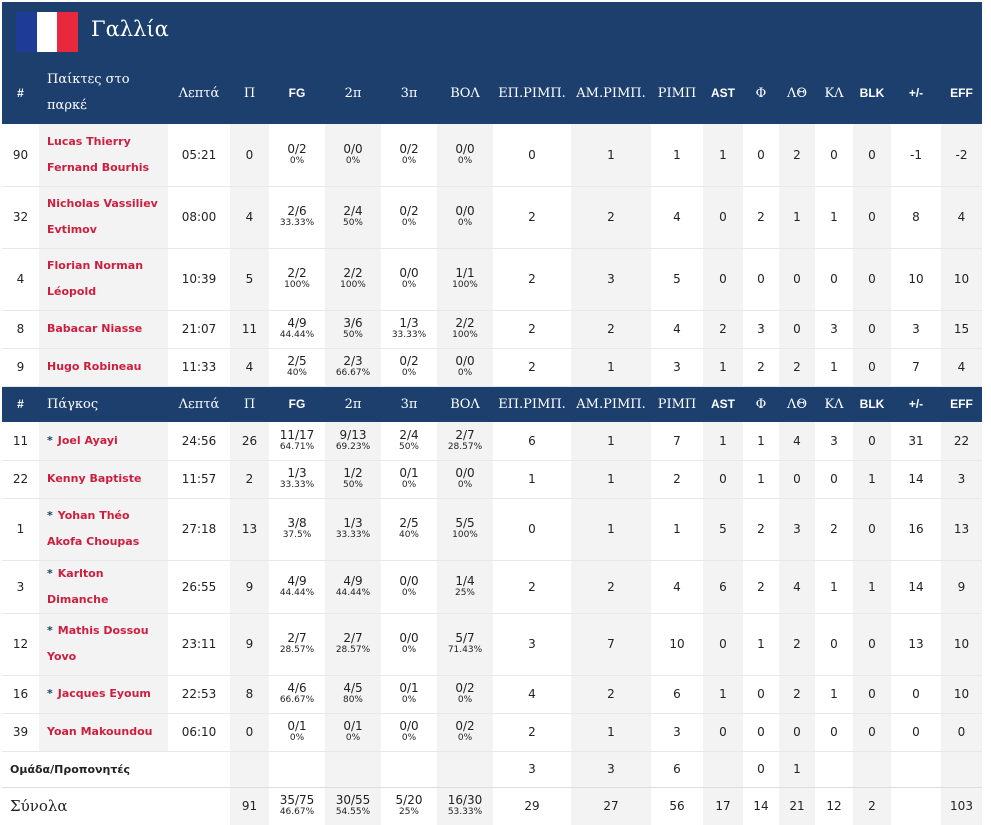 The width and height of the screenshot is (991, 825). Describe the element at coordinates (408, 535) in the screenshot. I see `stat-p3-percentage: 40%` at that location.